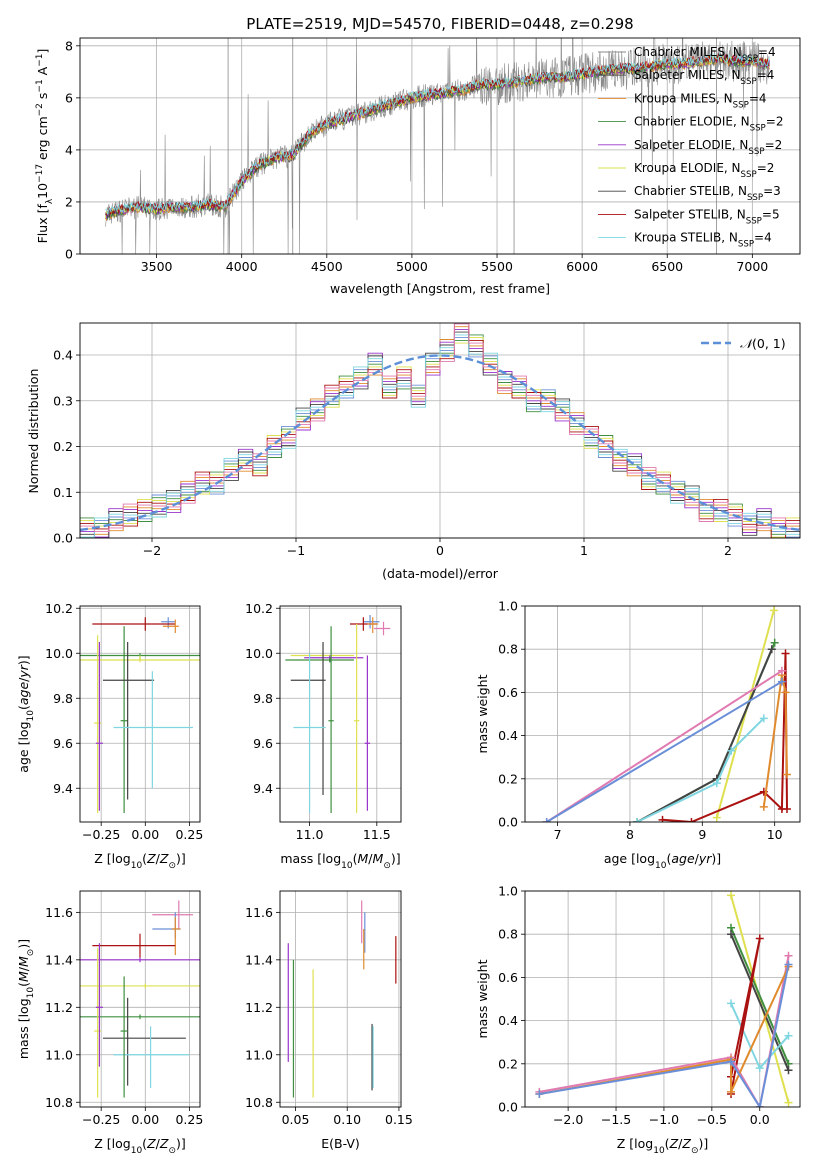  I want to click on axes-4: 7 8 9 10 0.0 0.2 0.4 0.6 0.8 1.0, so click(649, 720).